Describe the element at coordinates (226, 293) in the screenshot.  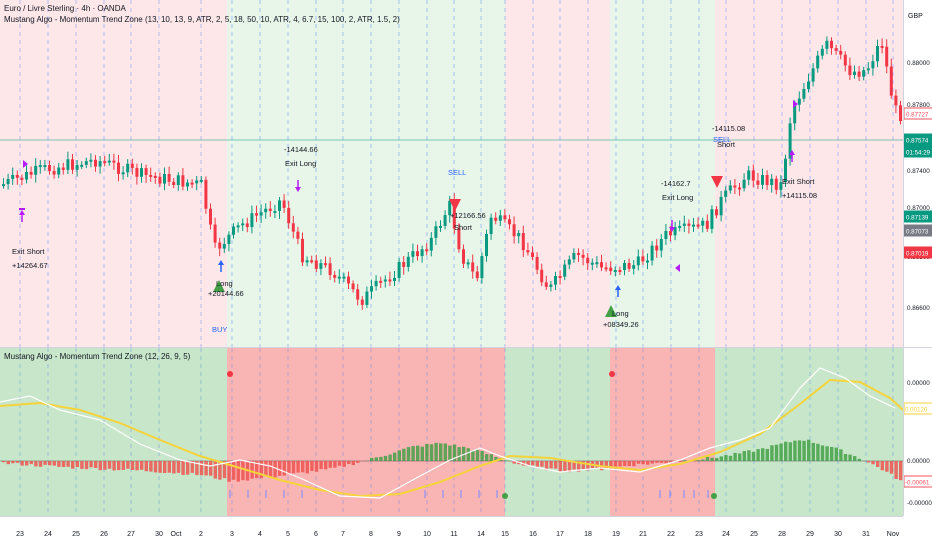
I see `chart-annotation: +20144.66` at that location.